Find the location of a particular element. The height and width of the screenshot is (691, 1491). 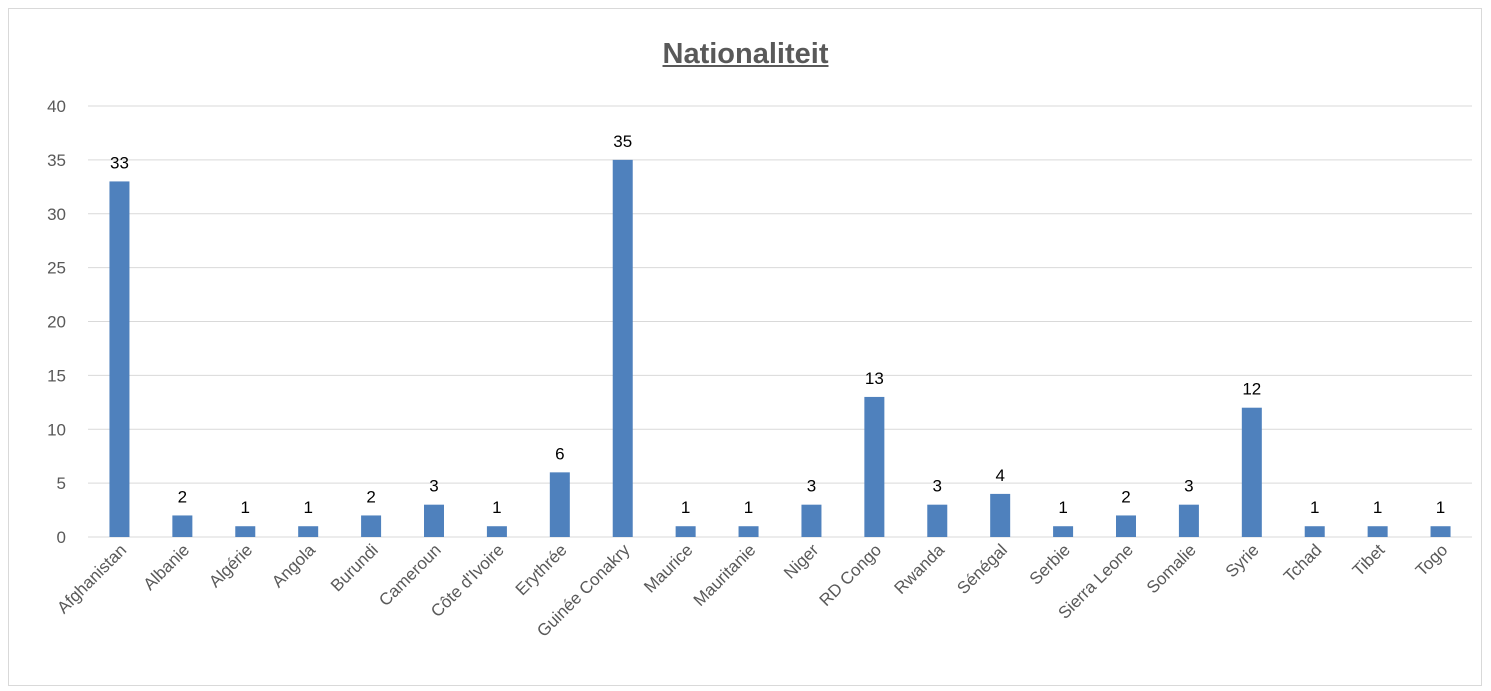

y-tick-label: 0 is located at coordinates (61, 537).